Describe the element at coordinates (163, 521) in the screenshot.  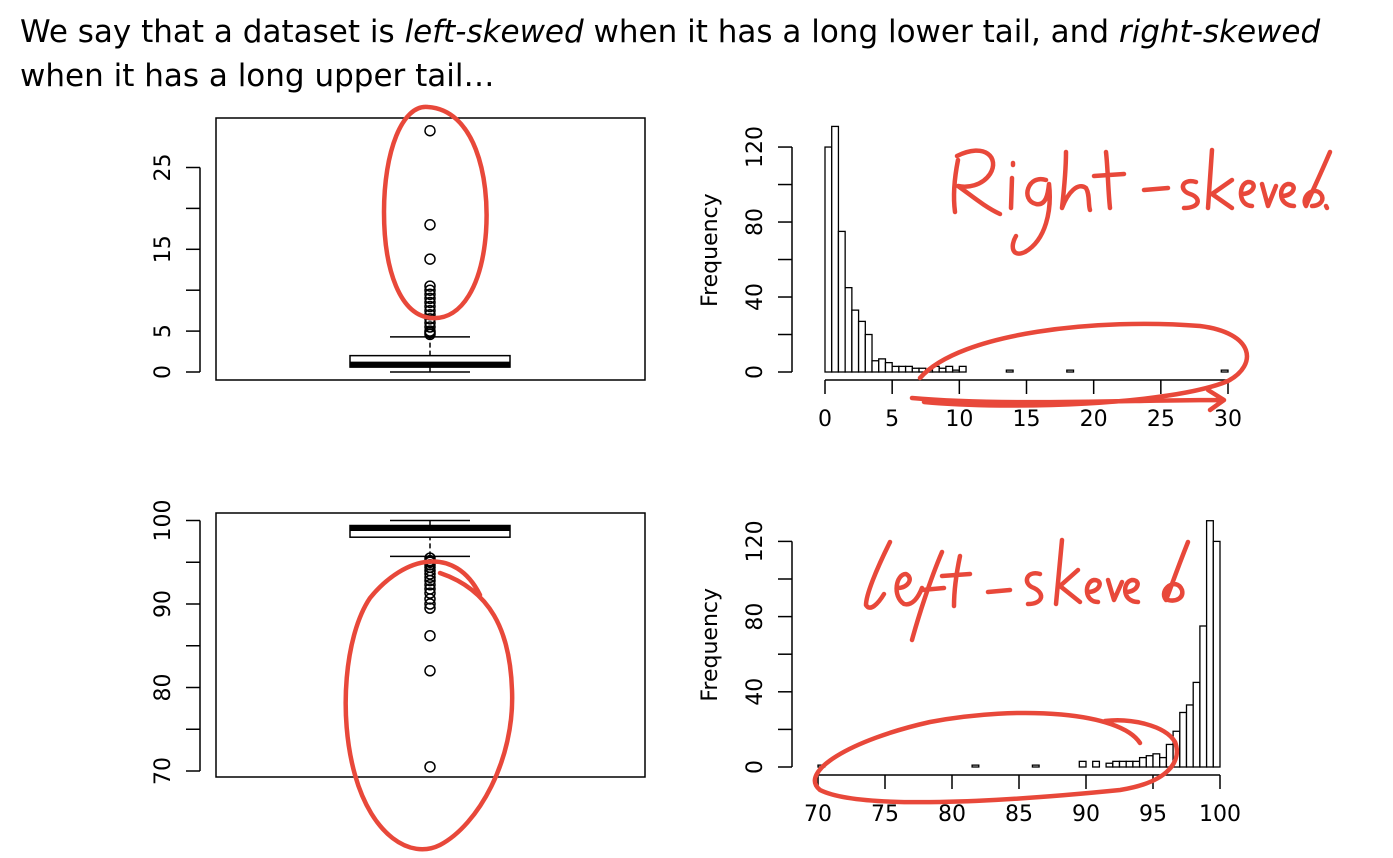
I see `y-tick-label: 100` at that location.